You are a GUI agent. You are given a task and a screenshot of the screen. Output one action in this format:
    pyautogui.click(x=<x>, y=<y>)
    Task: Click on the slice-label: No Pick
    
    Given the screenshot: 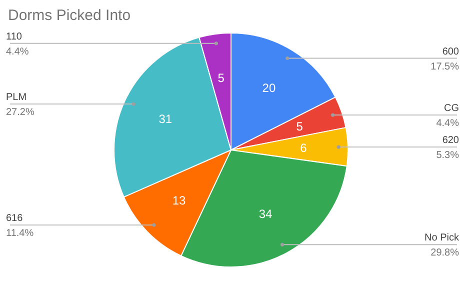 What is the action you would take?
    pyautogui.click(x=442, y=238)
    